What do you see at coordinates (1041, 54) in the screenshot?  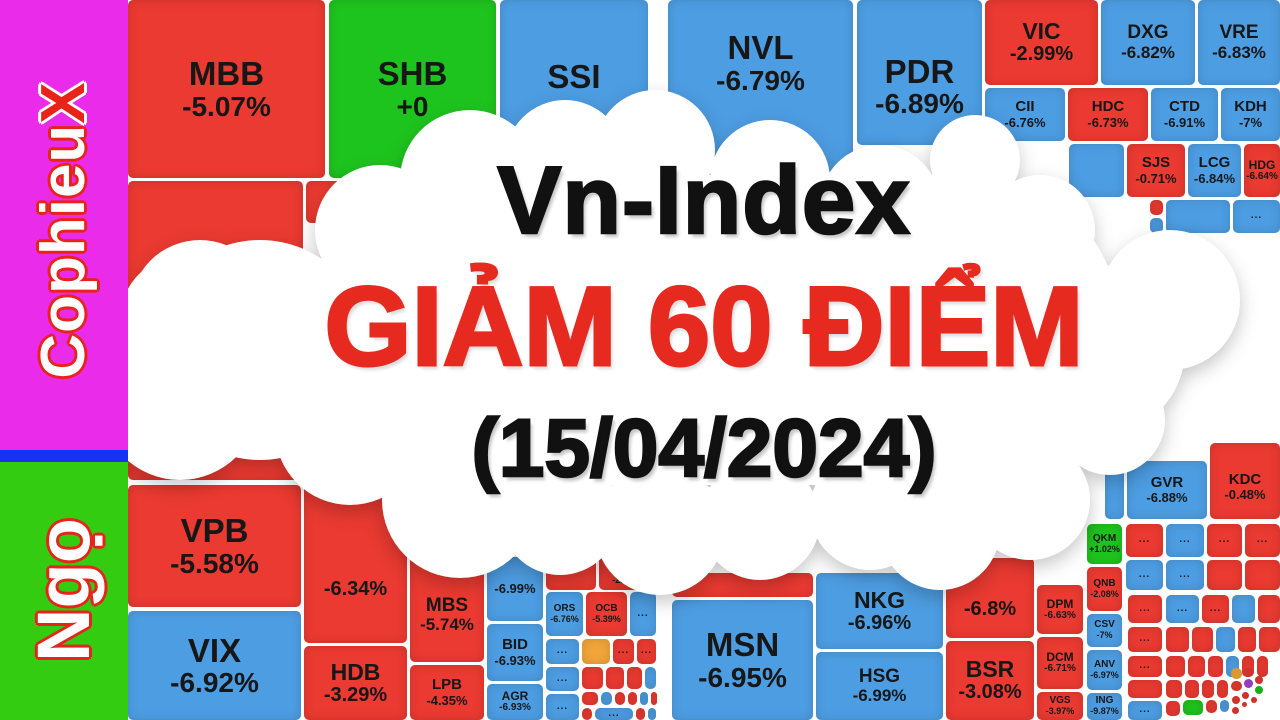 I see `tile-change: -2.99%` at bounding box center [1041, 54].